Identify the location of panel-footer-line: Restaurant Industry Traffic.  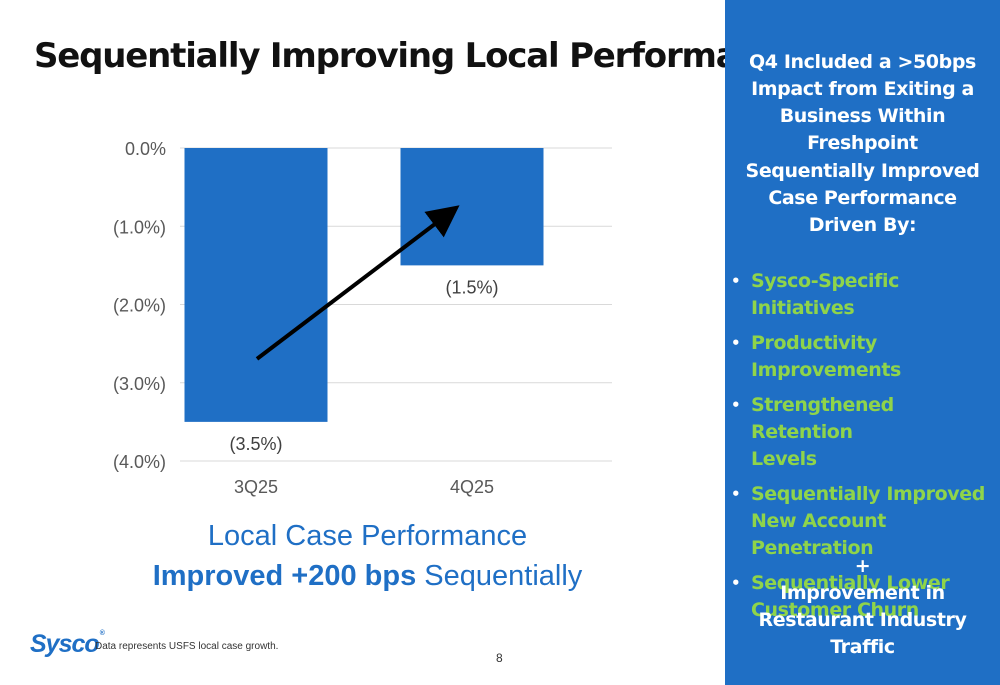
(862, 633).